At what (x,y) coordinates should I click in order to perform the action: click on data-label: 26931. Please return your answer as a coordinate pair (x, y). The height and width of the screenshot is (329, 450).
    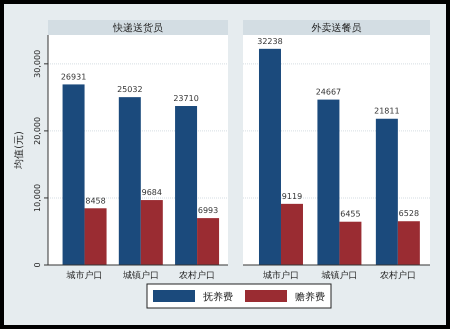
    Looking at the image, I should click on (73, 77).